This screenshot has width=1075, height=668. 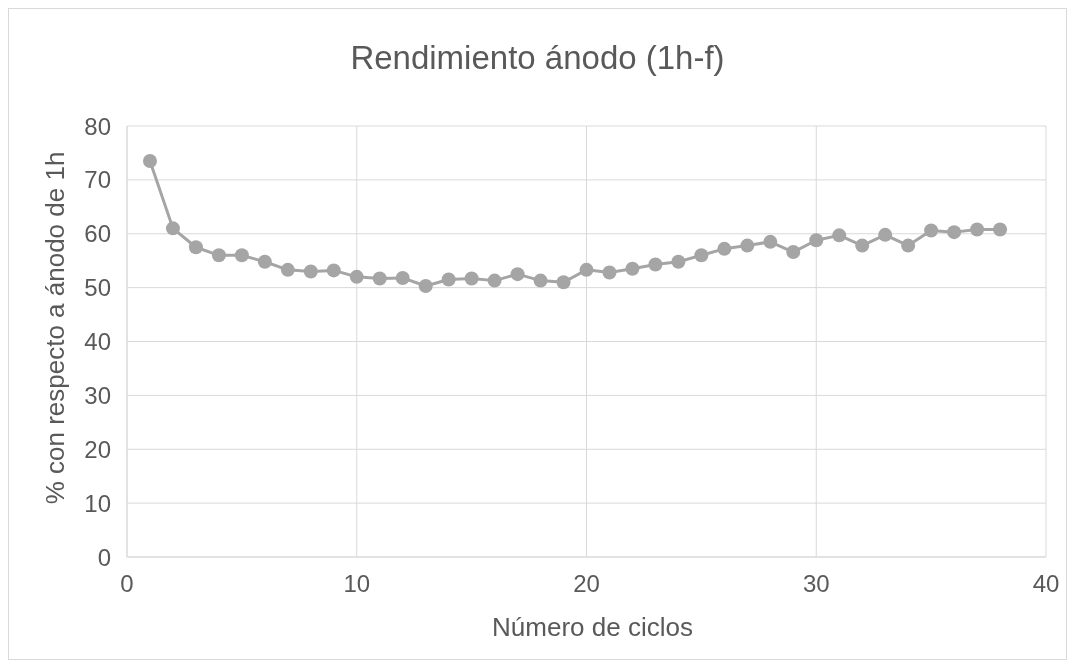 I want to click on x-tick-label: 0, so click(x=127, y=584).